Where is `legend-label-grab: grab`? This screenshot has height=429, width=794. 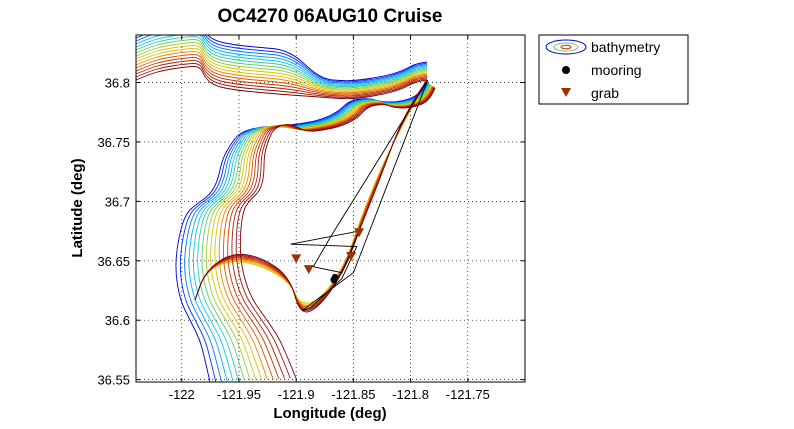
legend-label-grab: grab is located at coordinates (605, 93).